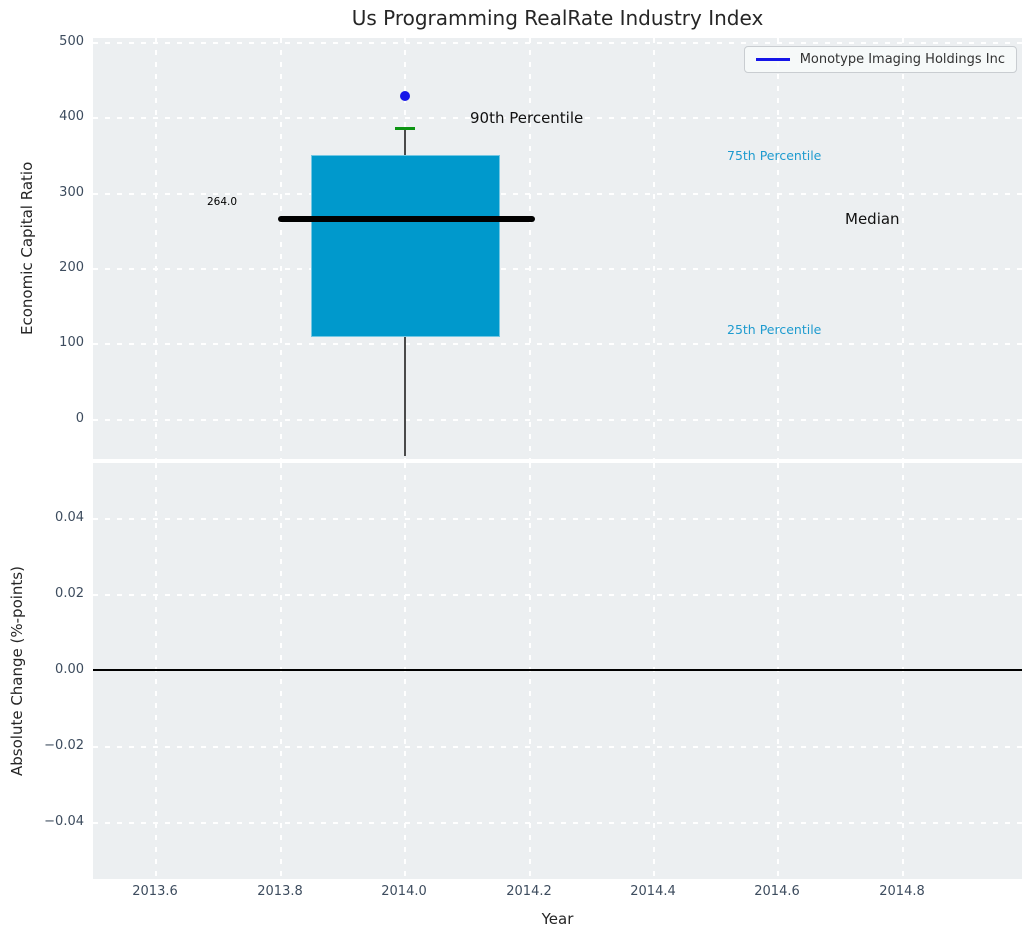  I want to click on xtick: 2014.4, so click(653, 891).